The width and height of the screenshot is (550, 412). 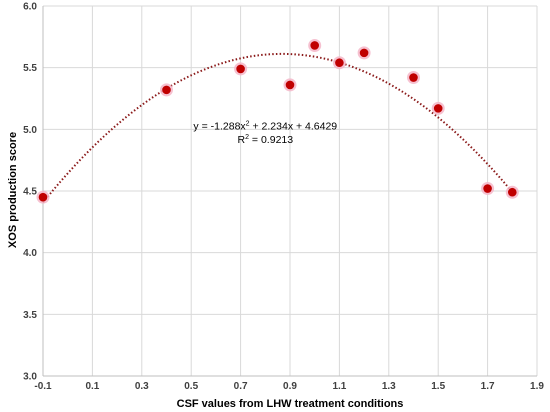 I want to click on equation-prefix: y = -1.288x, so click(x=219, y=126).